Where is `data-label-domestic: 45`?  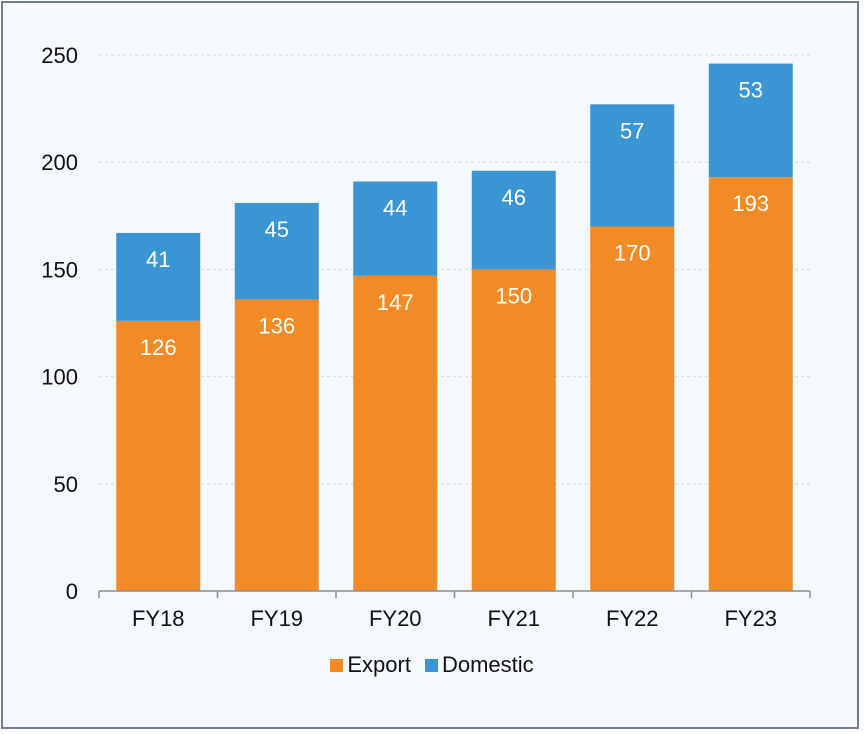 data-label-domestic: 45 is located at coordinates (277, 229).